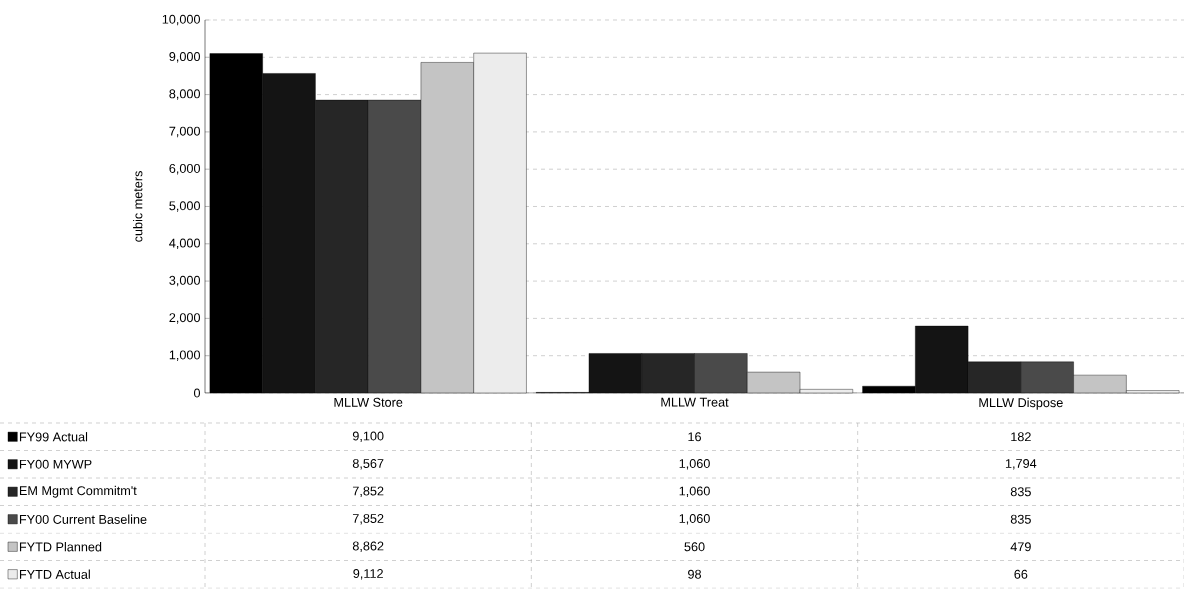 This screenshot has width=1184, height=610. I want to click on y-tick-label: 6,000, so click(185, 169).